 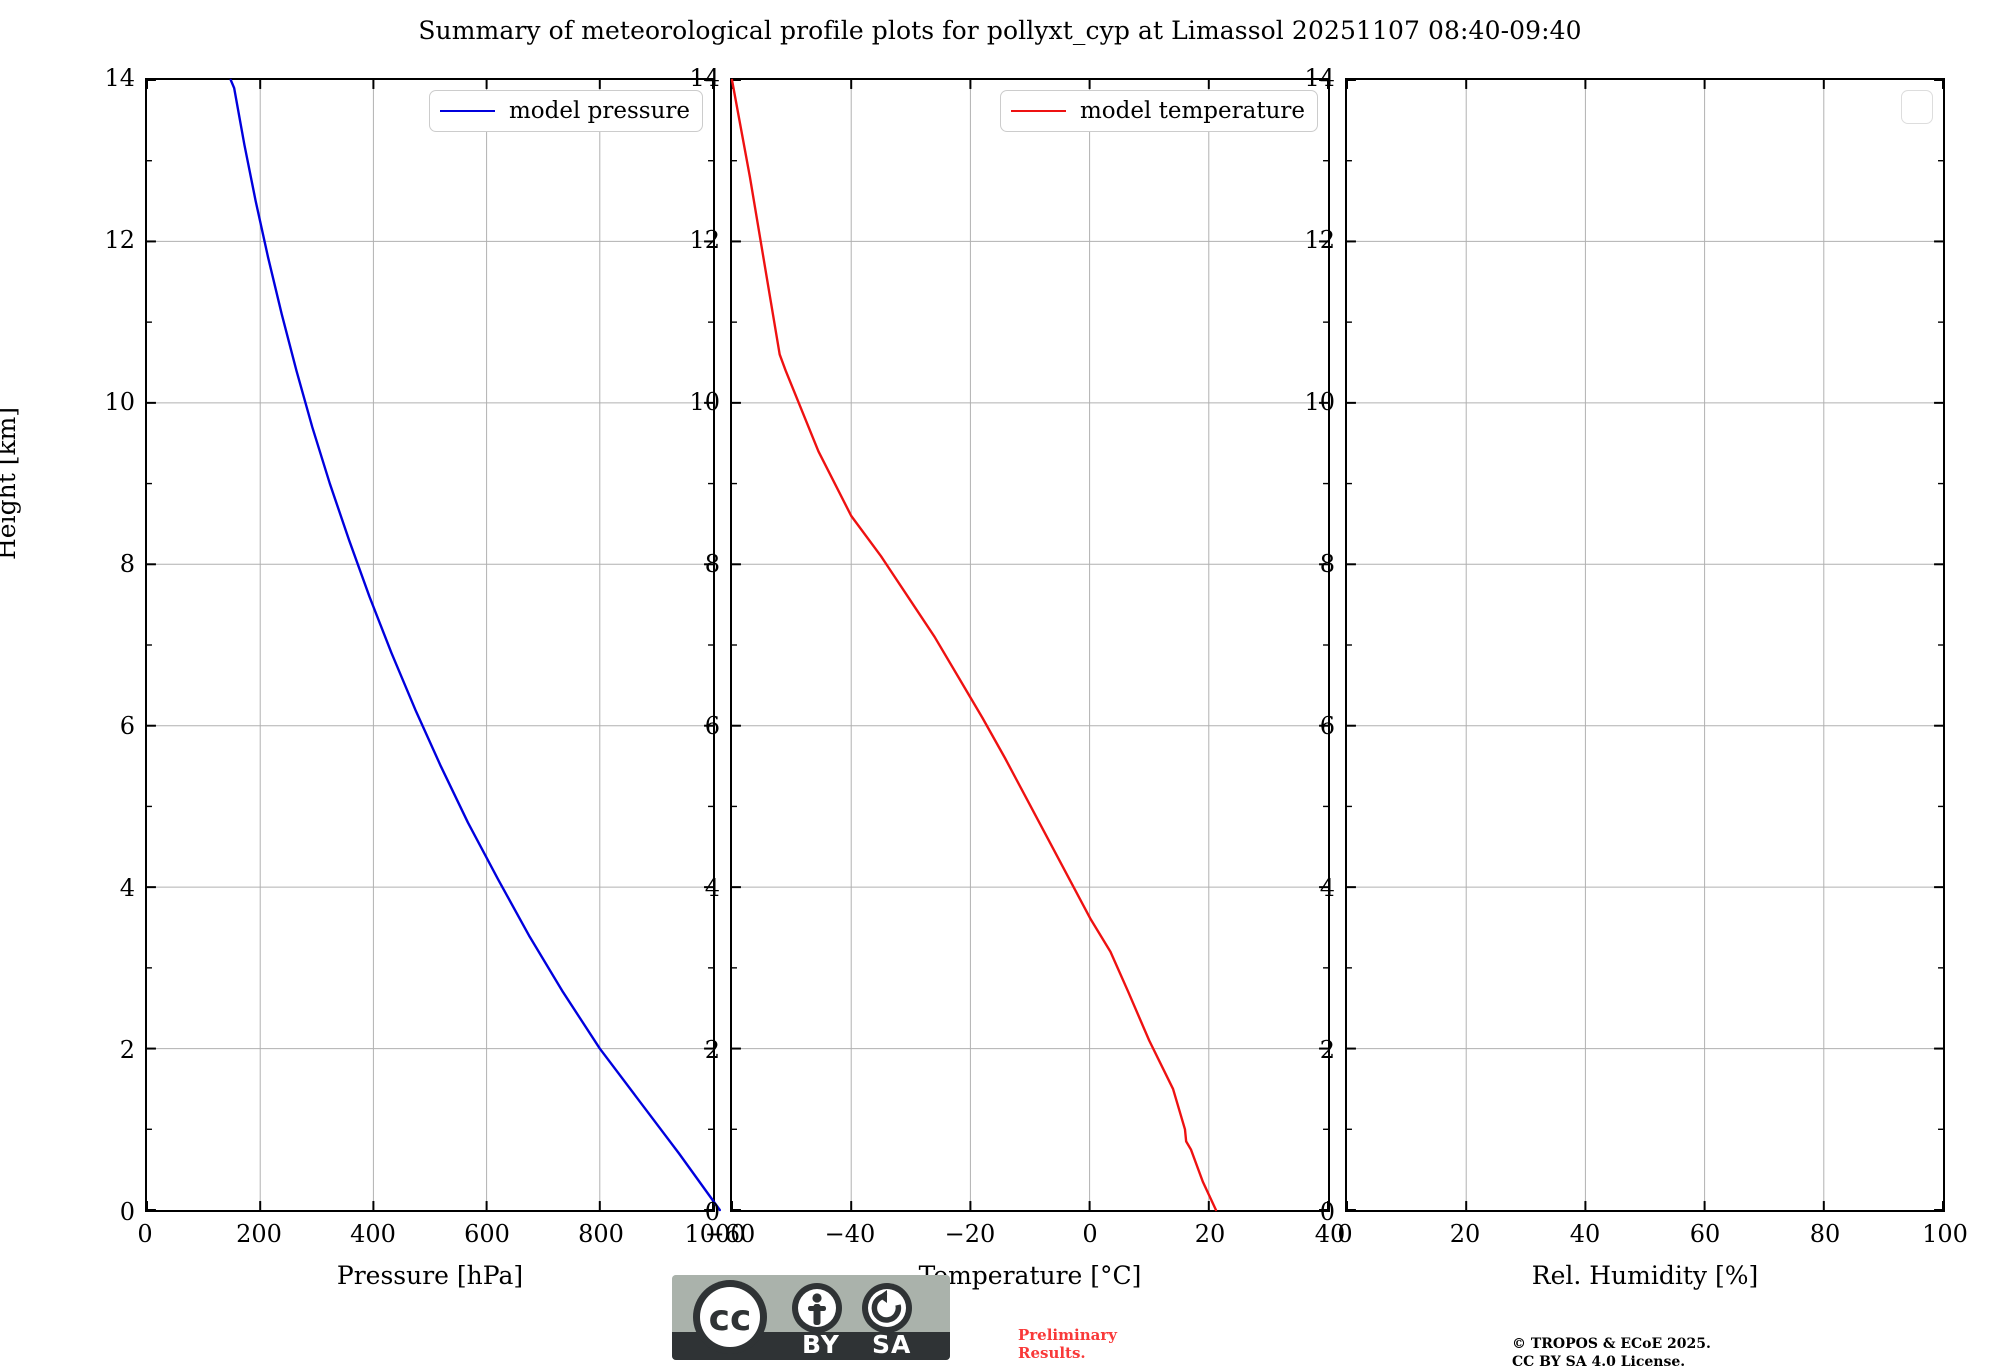 I want to click on x-tick-label: 60, so click(x=1705, y=1234).